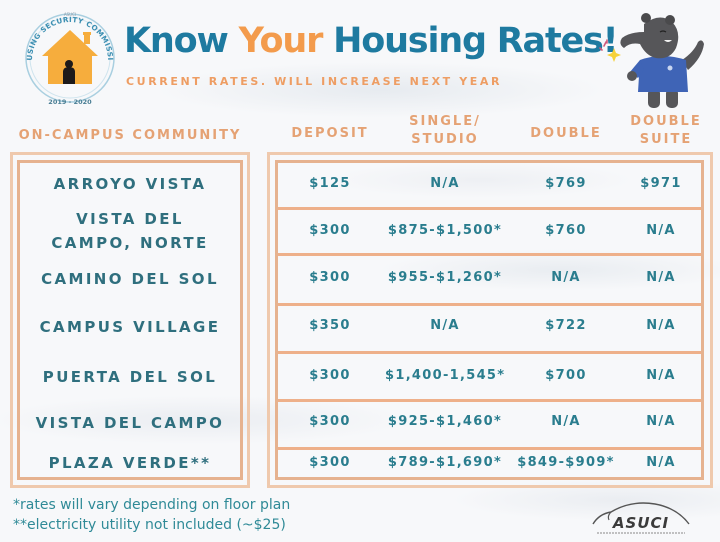 This screenshot has width=720, height=542. What do you see at coordinates (661, 183) in the screenshot?
I see `cell-suite: $971` at bounding box center [661, 183].